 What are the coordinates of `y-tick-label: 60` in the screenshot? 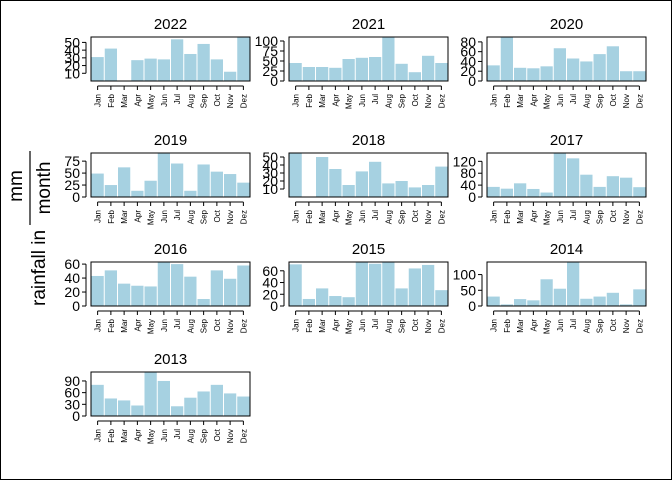 It's located at (72, 393).